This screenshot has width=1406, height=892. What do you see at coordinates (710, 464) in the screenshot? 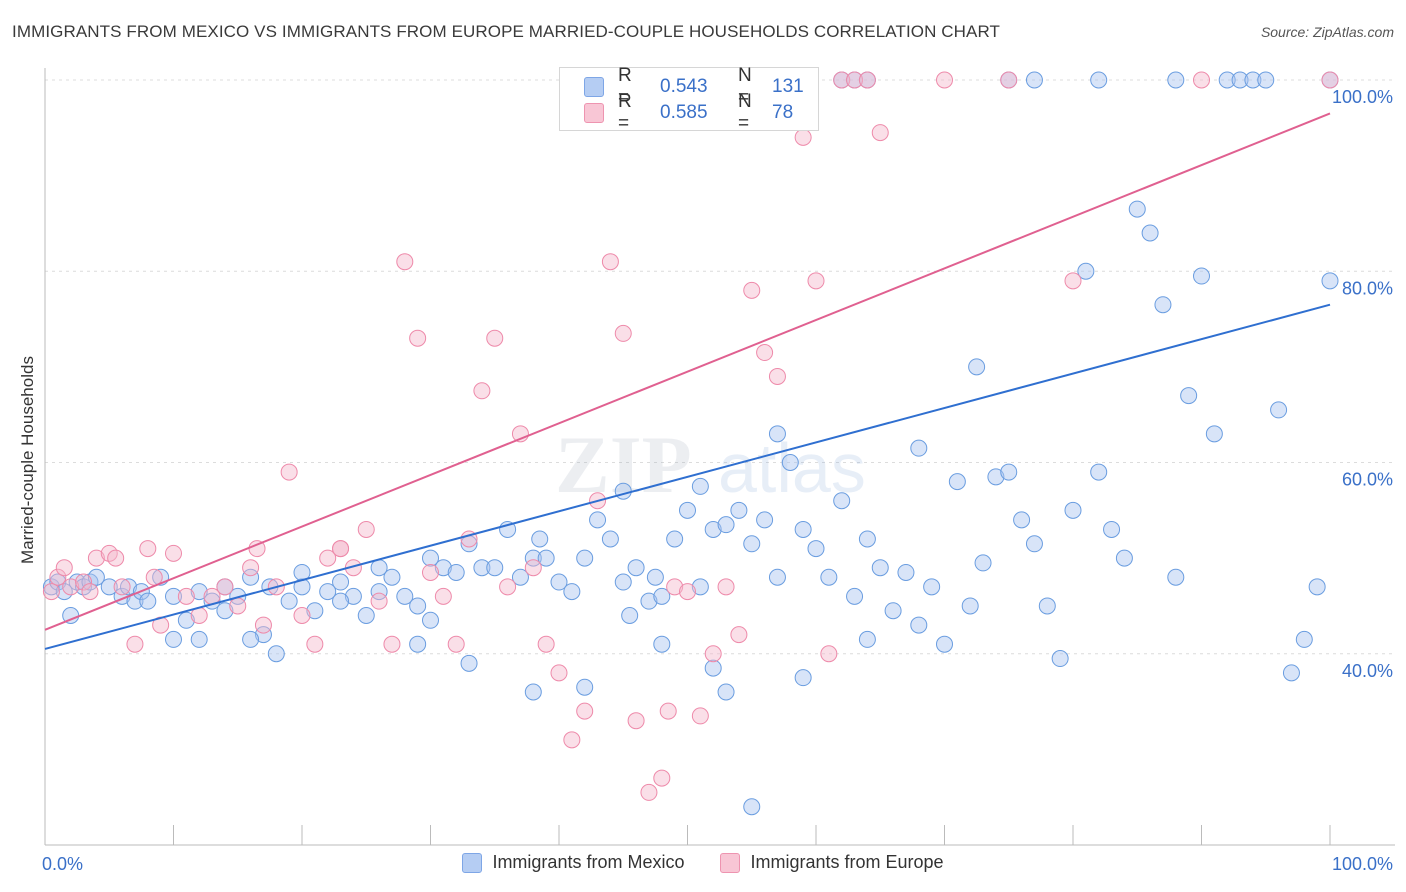
I see `watermark: ZIP atlas` at bounding box center [710, 464].